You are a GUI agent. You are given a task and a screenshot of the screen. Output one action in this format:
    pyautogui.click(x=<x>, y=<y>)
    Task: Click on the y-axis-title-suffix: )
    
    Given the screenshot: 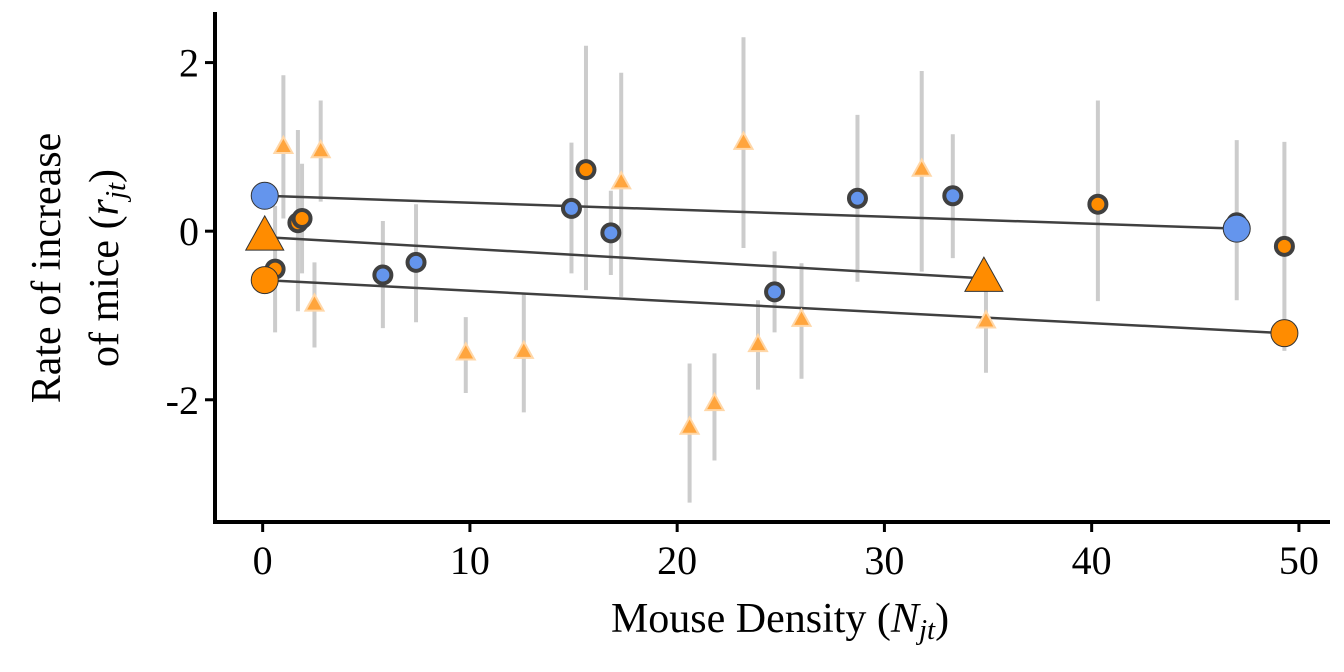 What is the action you would take?
    pyautogui.click(x=105, y=176)
    